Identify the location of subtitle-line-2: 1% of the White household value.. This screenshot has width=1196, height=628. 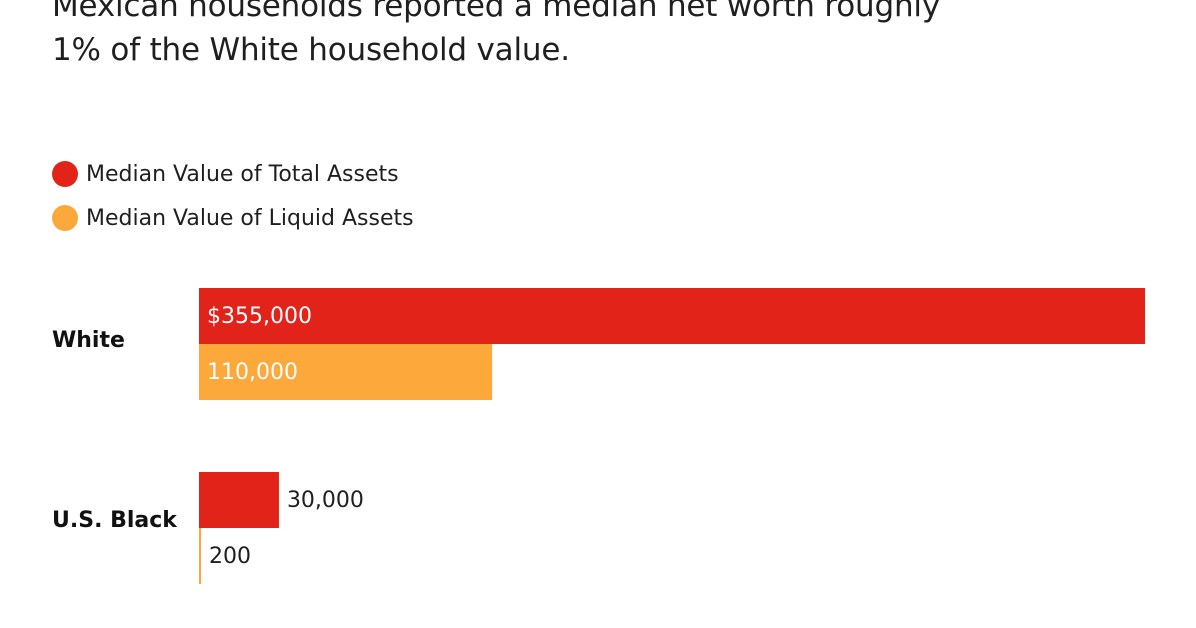
(311, 50).